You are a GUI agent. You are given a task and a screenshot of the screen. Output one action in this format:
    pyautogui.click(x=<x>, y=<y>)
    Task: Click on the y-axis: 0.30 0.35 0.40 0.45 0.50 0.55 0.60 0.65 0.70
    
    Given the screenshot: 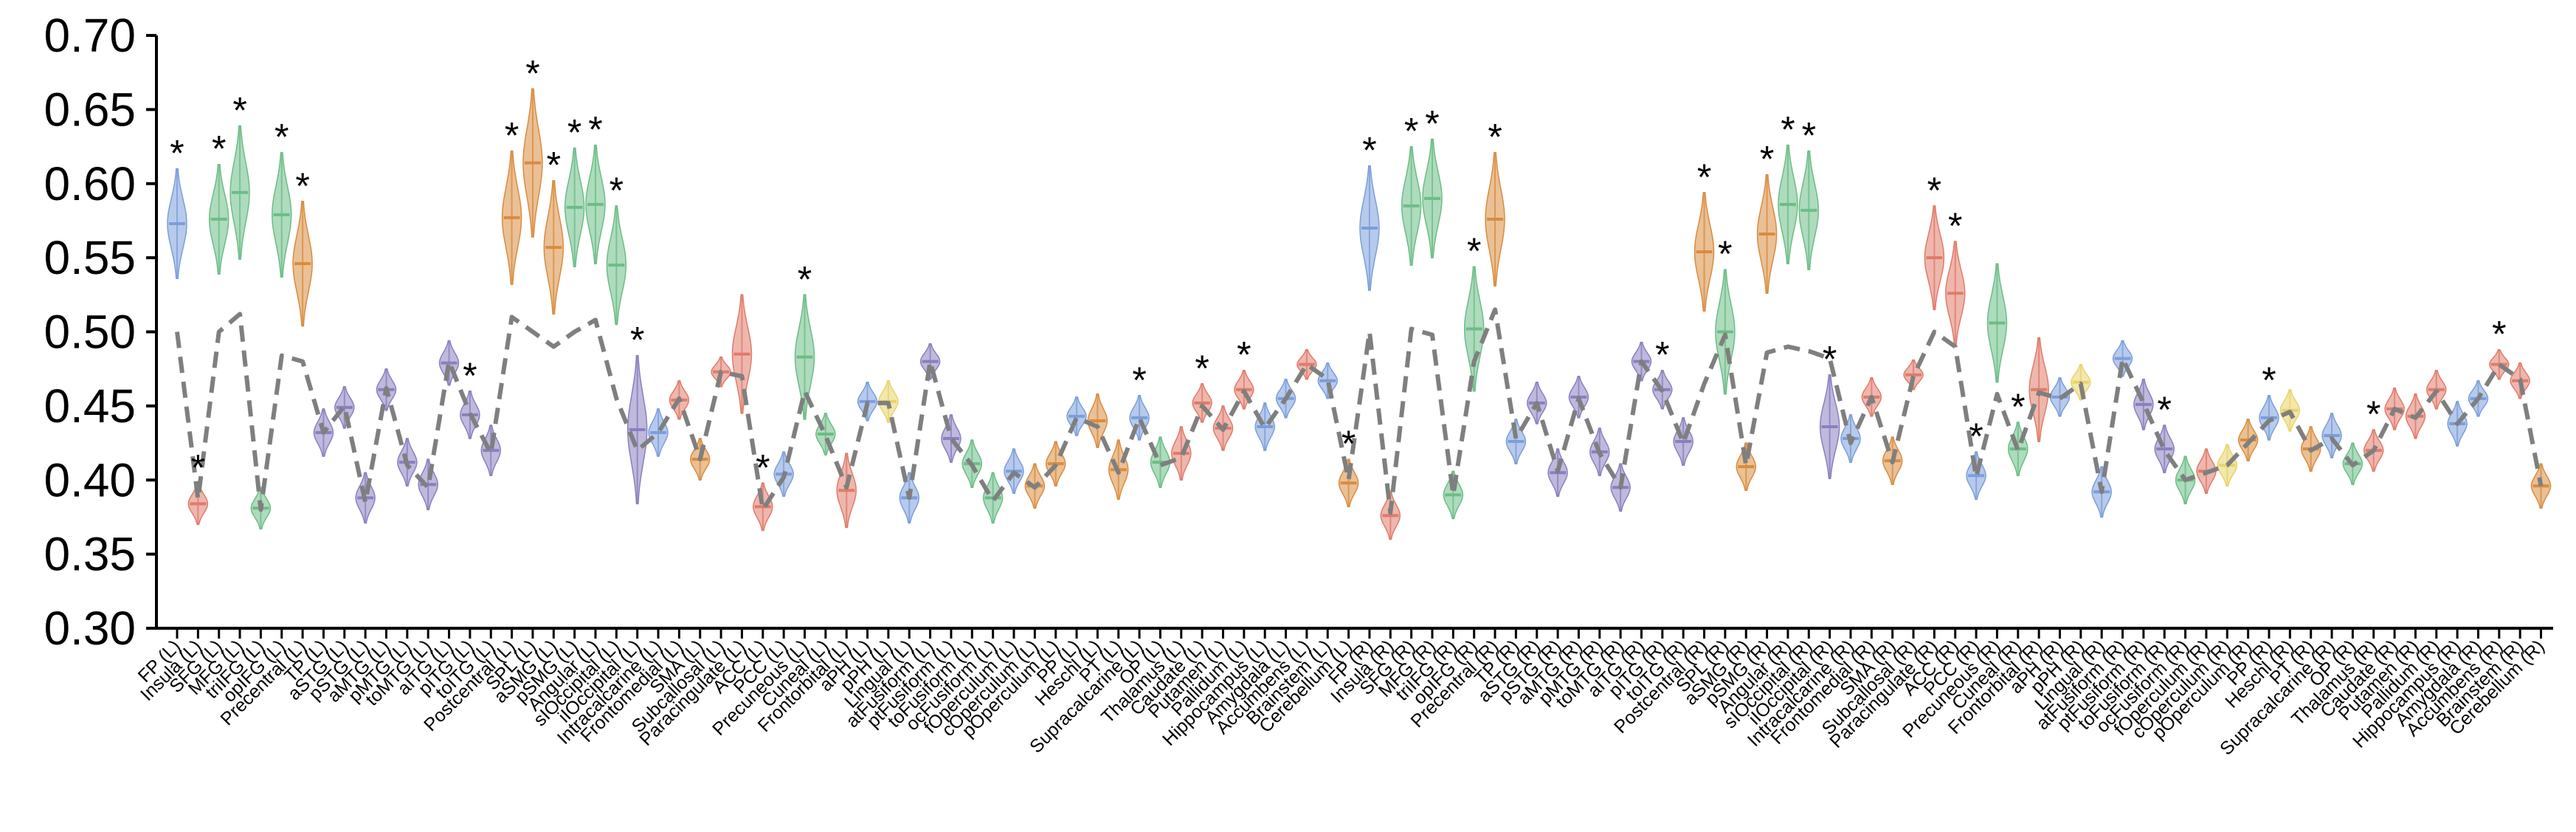 What is the action you would take?
    pyautogui.click(x=101, y=332)
    